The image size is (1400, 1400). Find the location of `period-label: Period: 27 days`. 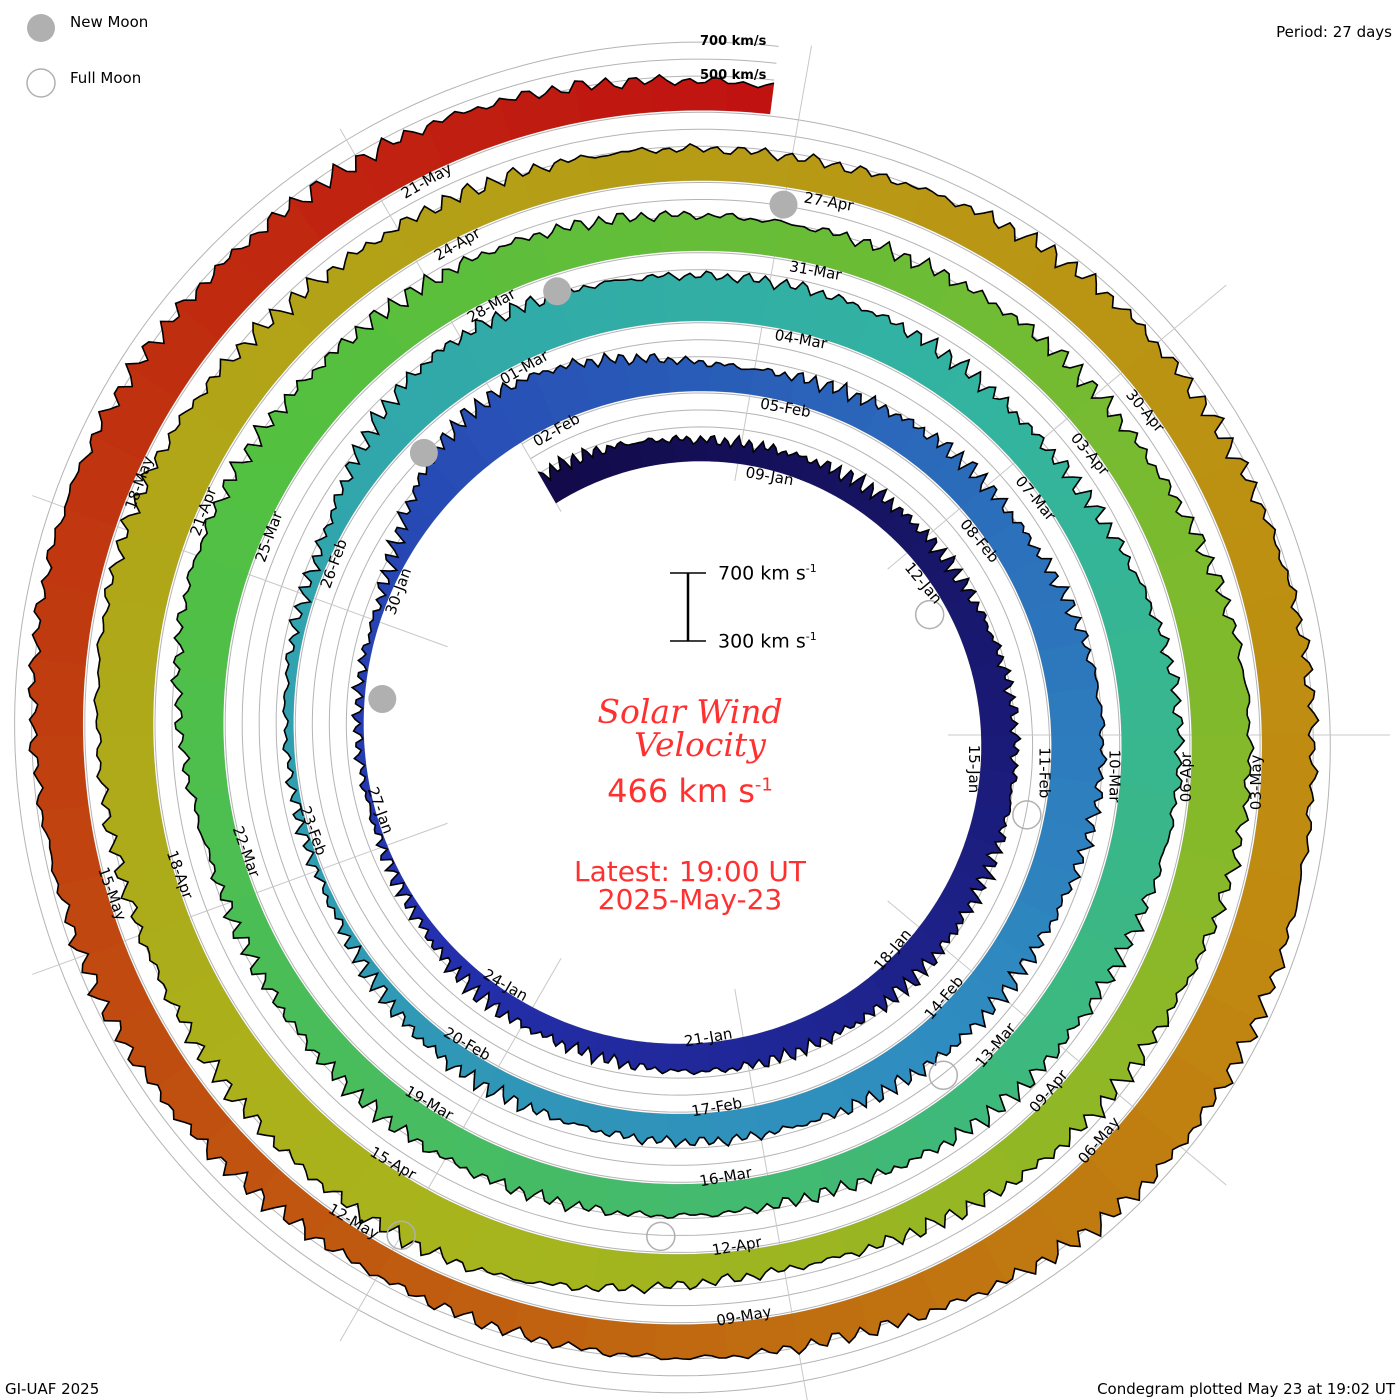

period-label: Period: 27 days is located at coordinates (1334, 32).